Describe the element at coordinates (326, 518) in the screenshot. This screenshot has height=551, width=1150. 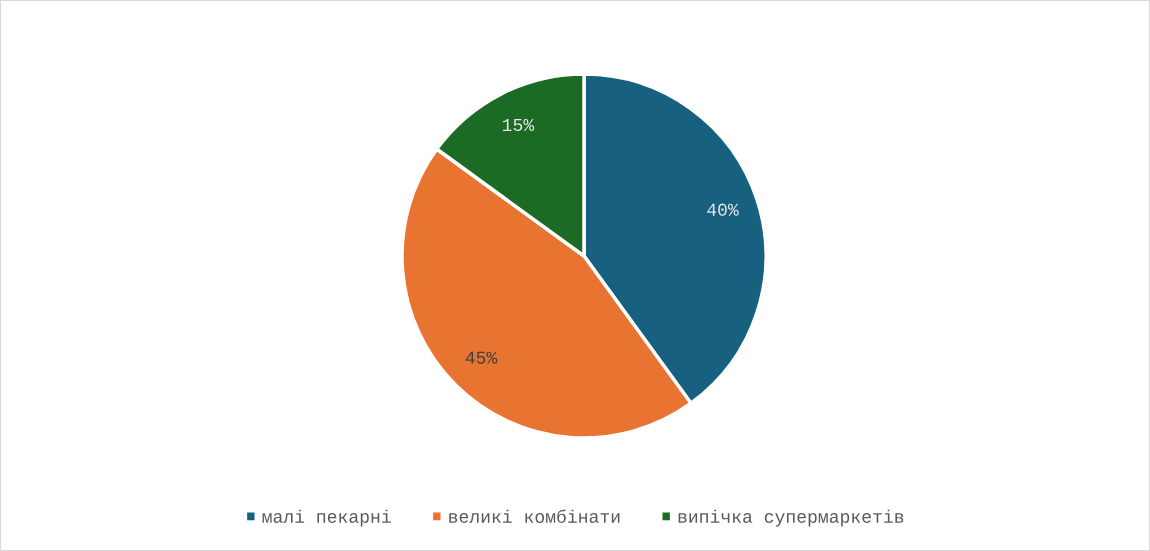
I see `legend-label: малі пекарні` at that location.